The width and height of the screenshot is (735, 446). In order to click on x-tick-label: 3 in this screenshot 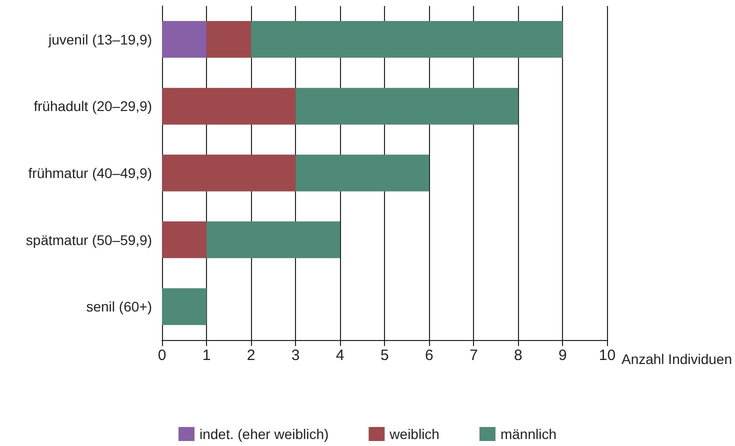, I will do `click(295, 355)`.